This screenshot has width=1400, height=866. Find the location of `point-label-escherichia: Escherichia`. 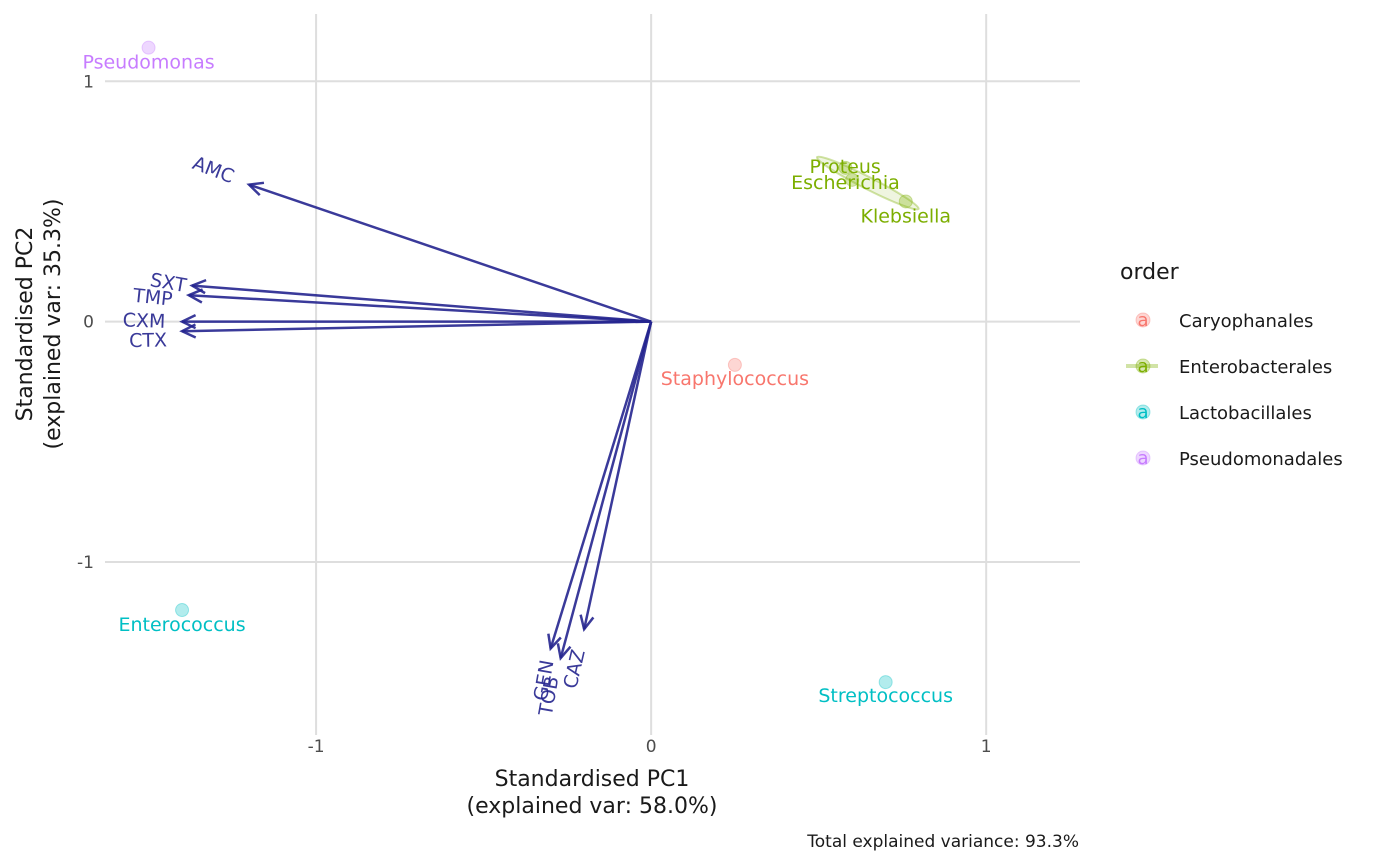

point-label-escherichia: Escherichia is located at coordinates (845, 183).